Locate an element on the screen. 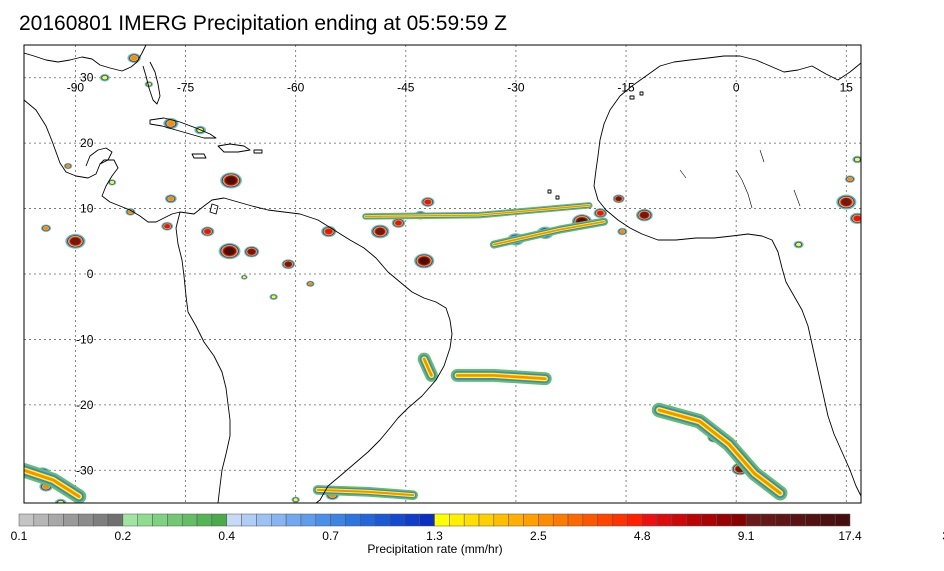 The height and width of the screenshot is (571, 944). longitude-label: -90 is located at coordinates (76, 88).